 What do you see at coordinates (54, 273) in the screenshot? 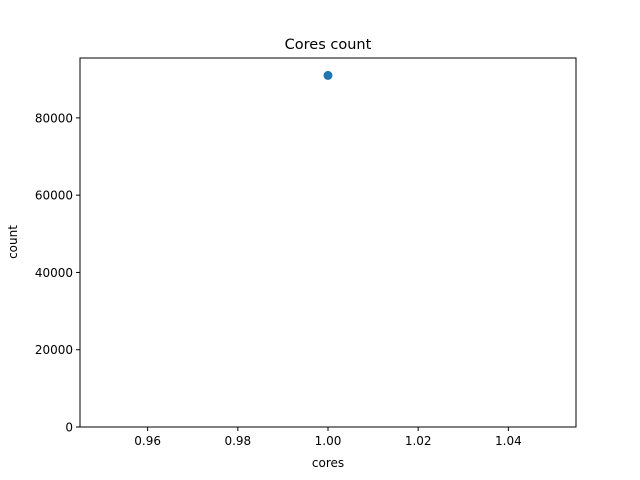
I see `y-tick-label: 40000` at bounding box center [54, 273].